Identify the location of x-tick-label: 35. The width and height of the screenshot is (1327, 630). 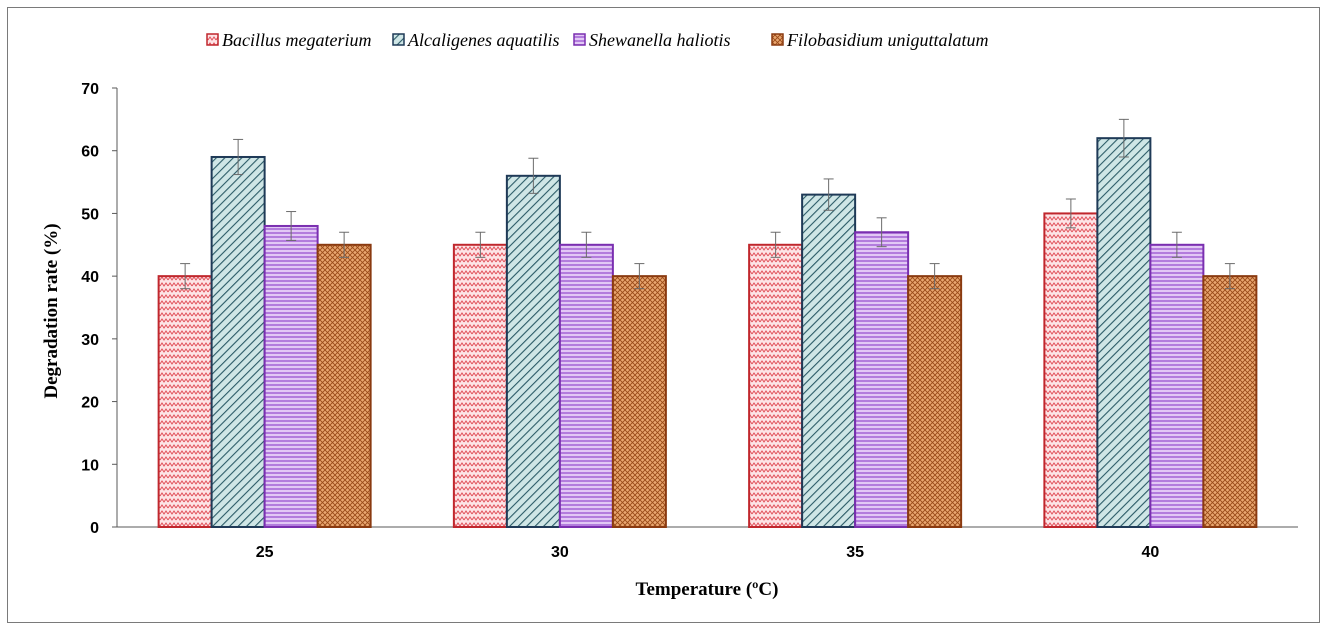
(855, 552).